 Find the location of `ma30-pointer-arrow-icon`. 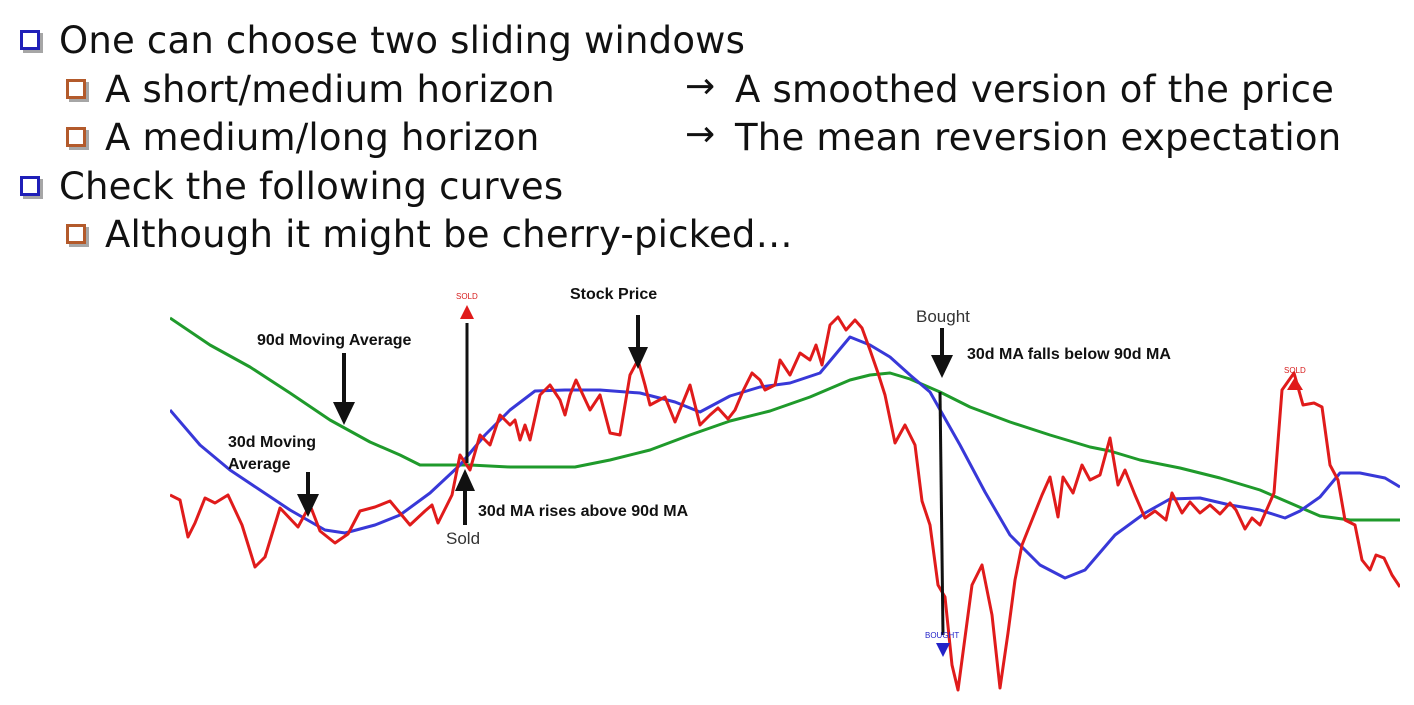

ma30-pointer-arrow-icon is located at coordinates (308, 494).